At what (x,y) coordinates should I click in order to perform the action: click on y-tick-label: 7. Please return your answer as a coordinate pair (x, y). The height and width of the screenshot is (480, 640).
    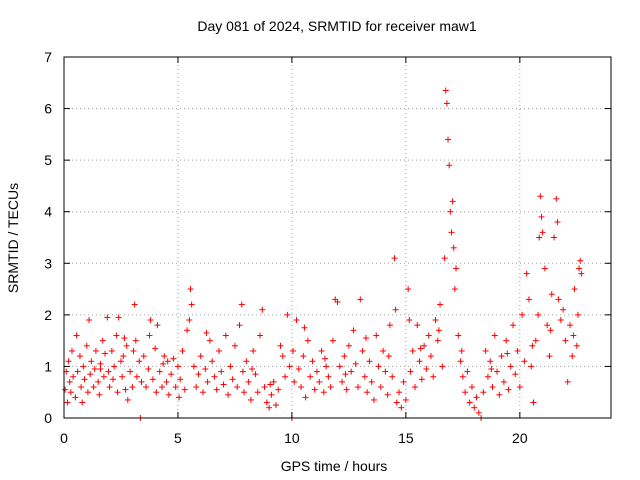
    Looking at the image, I should click on (48, 57).